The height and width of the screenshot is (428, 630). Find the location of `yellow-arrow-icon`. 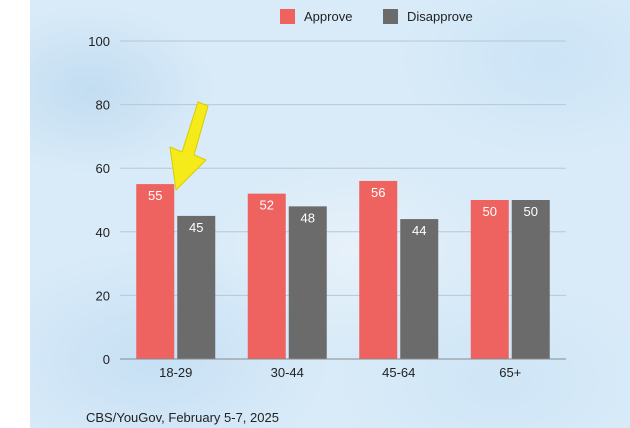

yellow-arrow-icon is located at coordinates (189, 146).